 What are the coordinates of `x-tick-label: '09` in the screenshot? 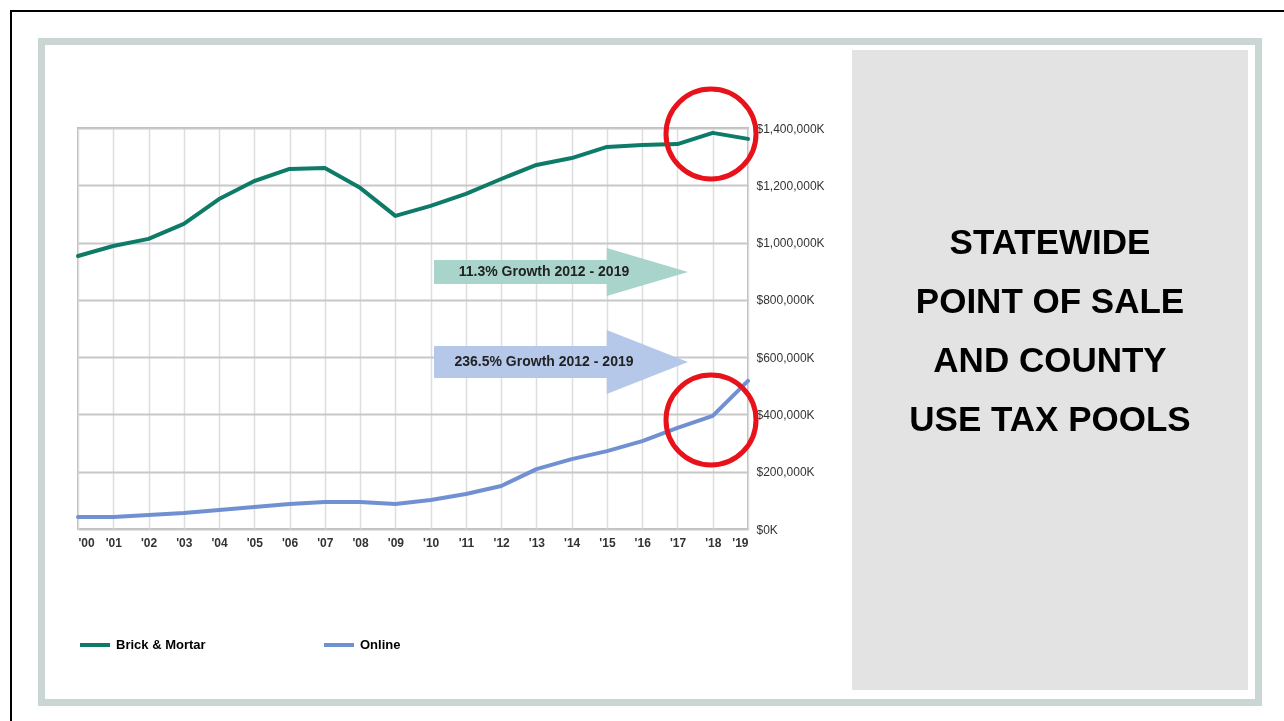 It's located at (396, 542).